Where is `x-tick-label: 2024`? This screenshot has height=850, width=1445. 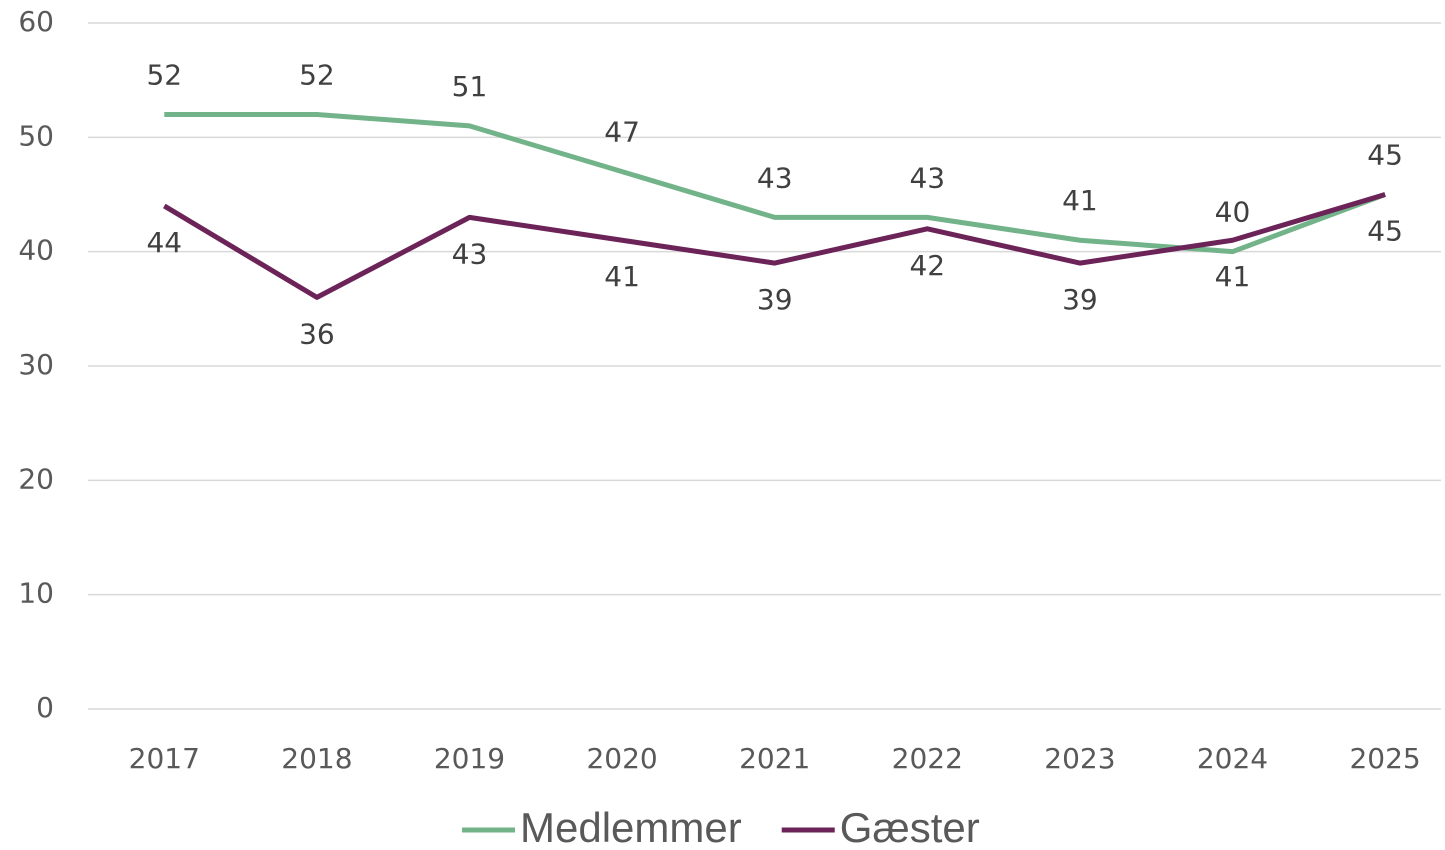
x-tick-label: 2024 is located at coordinates (1232, 758).